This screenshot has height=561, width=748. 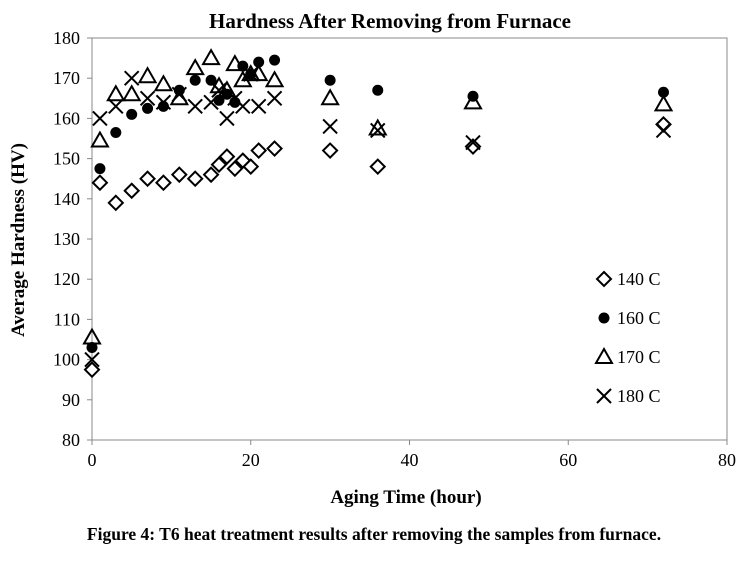 I want to click on y-tick-label: 160, so click(x=66, y=118).